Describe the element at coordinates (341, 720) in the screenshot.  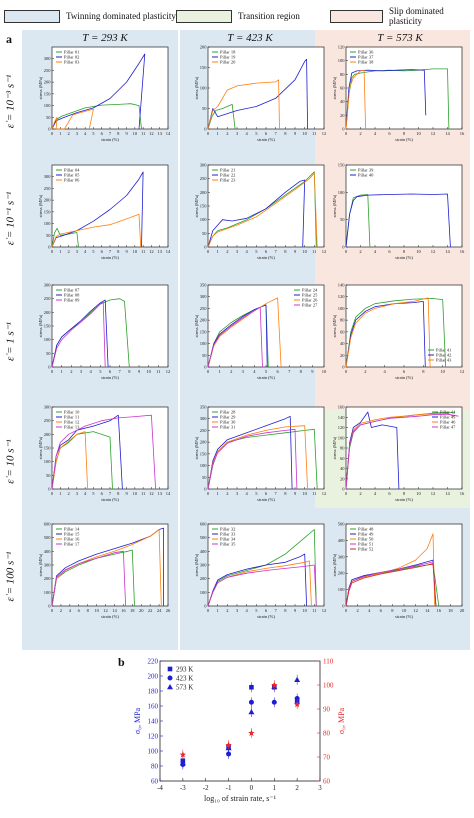
I see `y-right-axis-label: σ₀, MPa` at that location.